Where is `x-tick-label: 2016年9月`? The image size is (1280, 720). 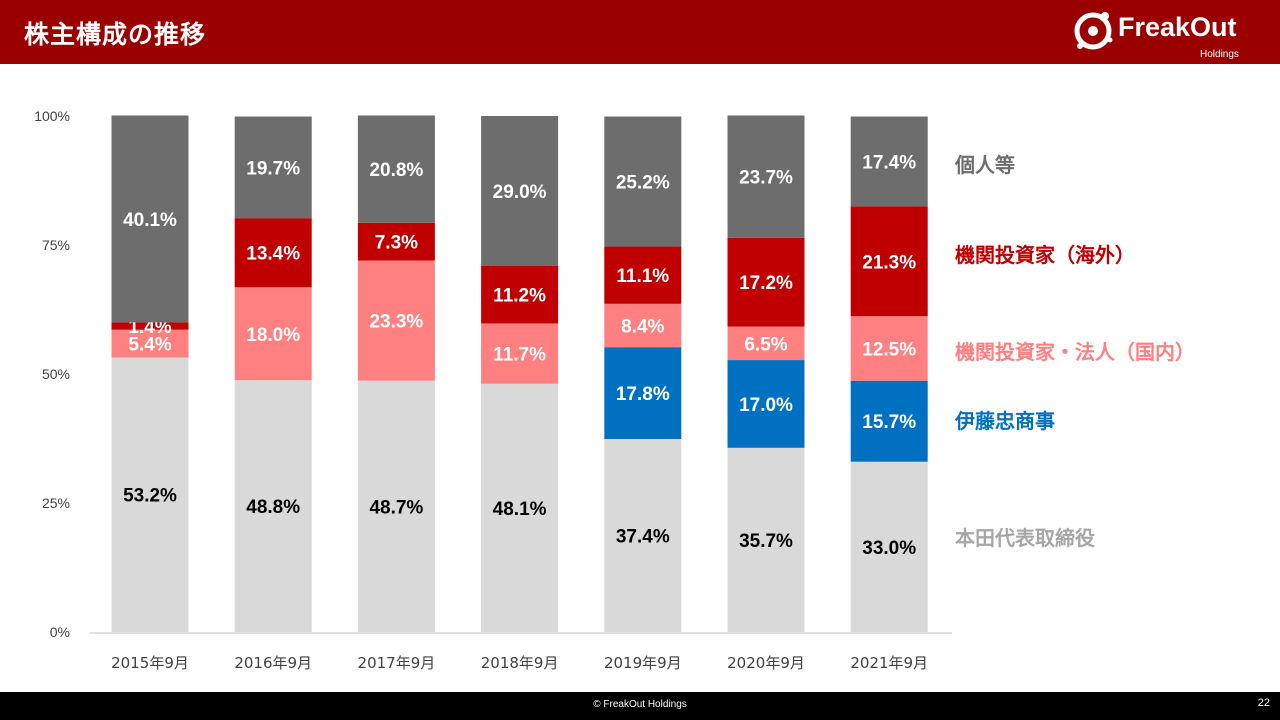 x-tick-label: 2016年9月 is located at coordinates (273, 663).